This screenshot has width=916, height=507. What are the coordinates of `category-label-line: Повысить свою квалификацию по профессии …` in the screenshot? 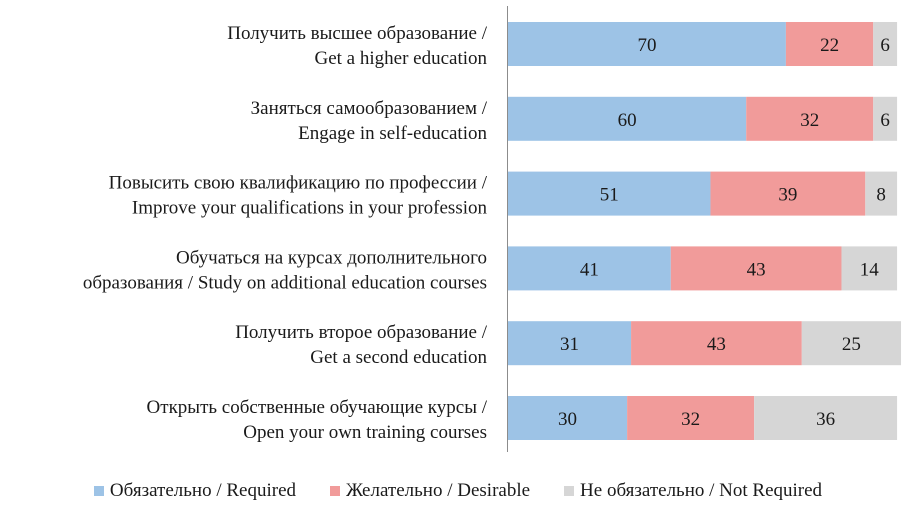 It's located at (298, 183).